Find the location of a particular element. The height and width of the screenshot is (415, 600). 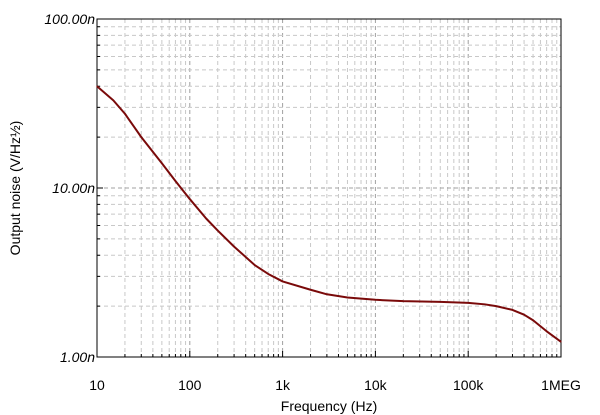

y-tick-label: 1.00n is located at coordinates (77, 357).